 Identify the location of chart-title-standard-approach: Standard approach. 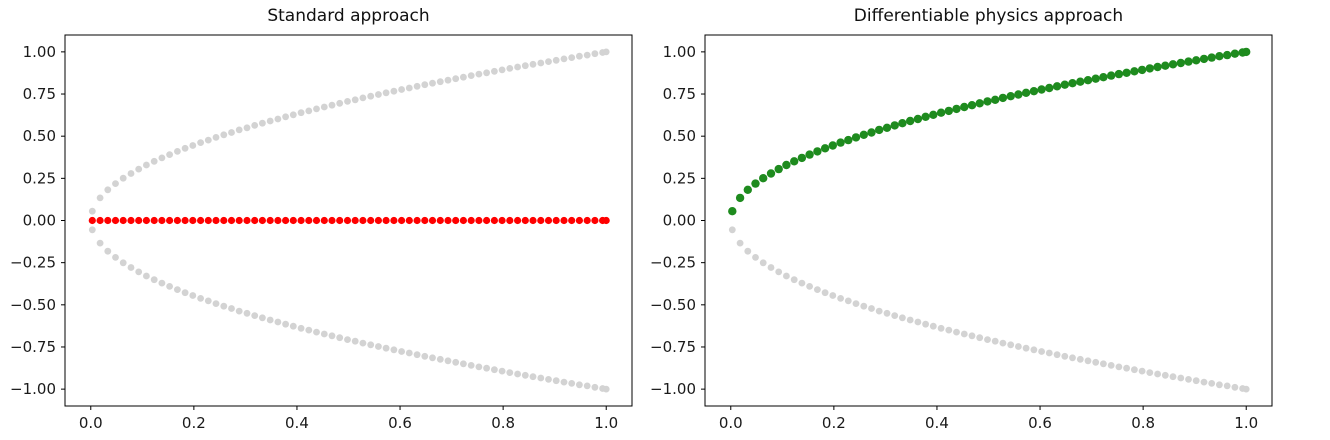
(348, 16).